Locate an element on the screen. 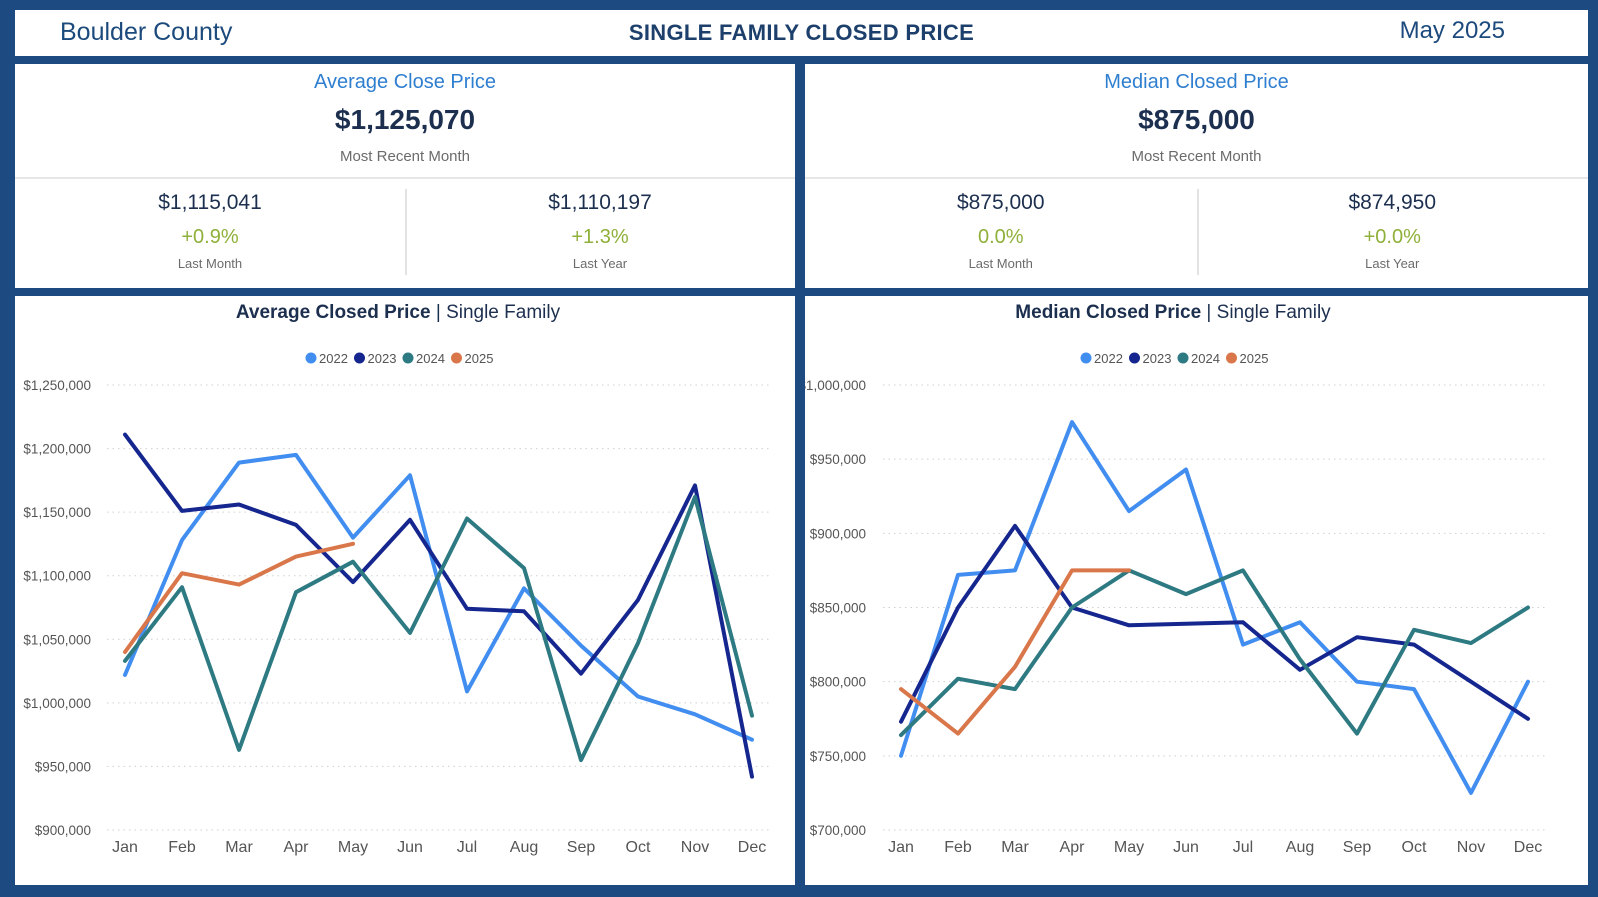  chart-title: Median Closed Price | Single Family is located at coordinates (1173, 312).